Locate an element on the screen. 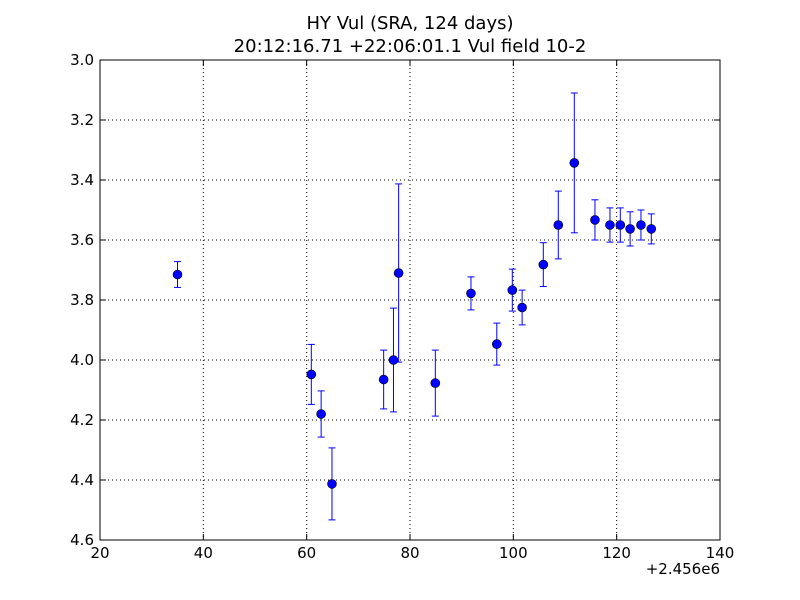 The image size is (800, 600). x-tick-label: 80 is located at coordinates (409, 553).